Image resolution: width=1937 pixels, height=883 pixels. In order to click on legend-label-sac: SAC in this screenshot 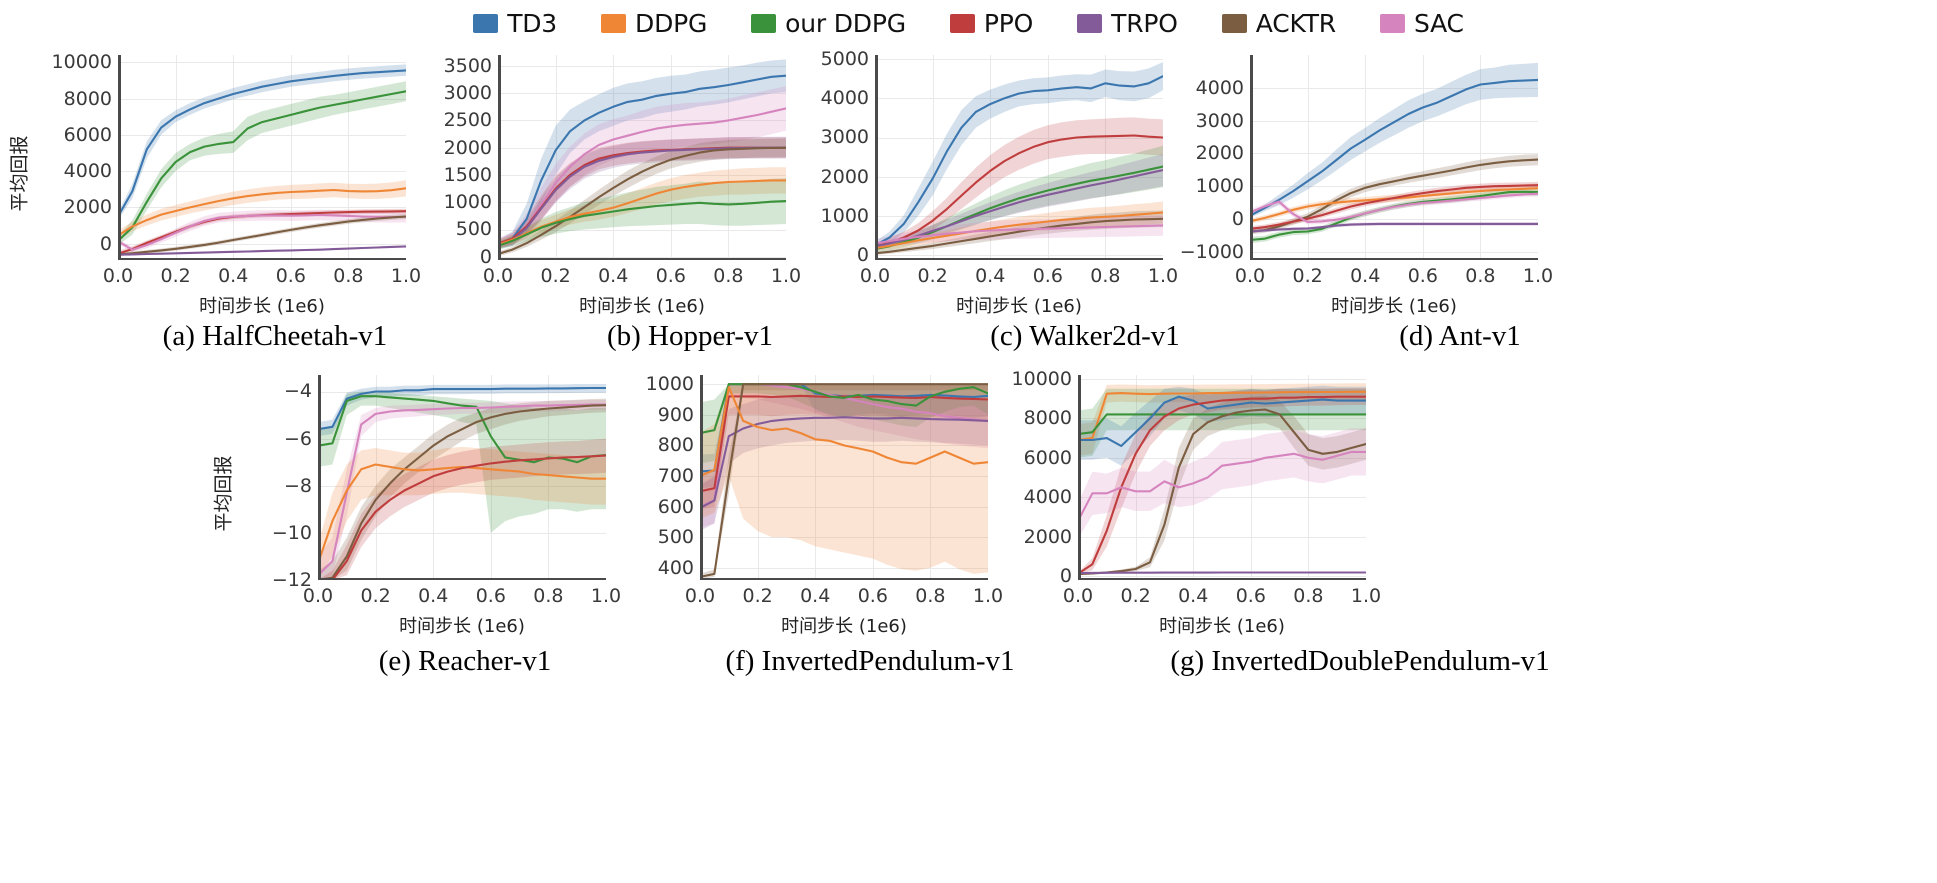, I will do `click(1438, 23)`.